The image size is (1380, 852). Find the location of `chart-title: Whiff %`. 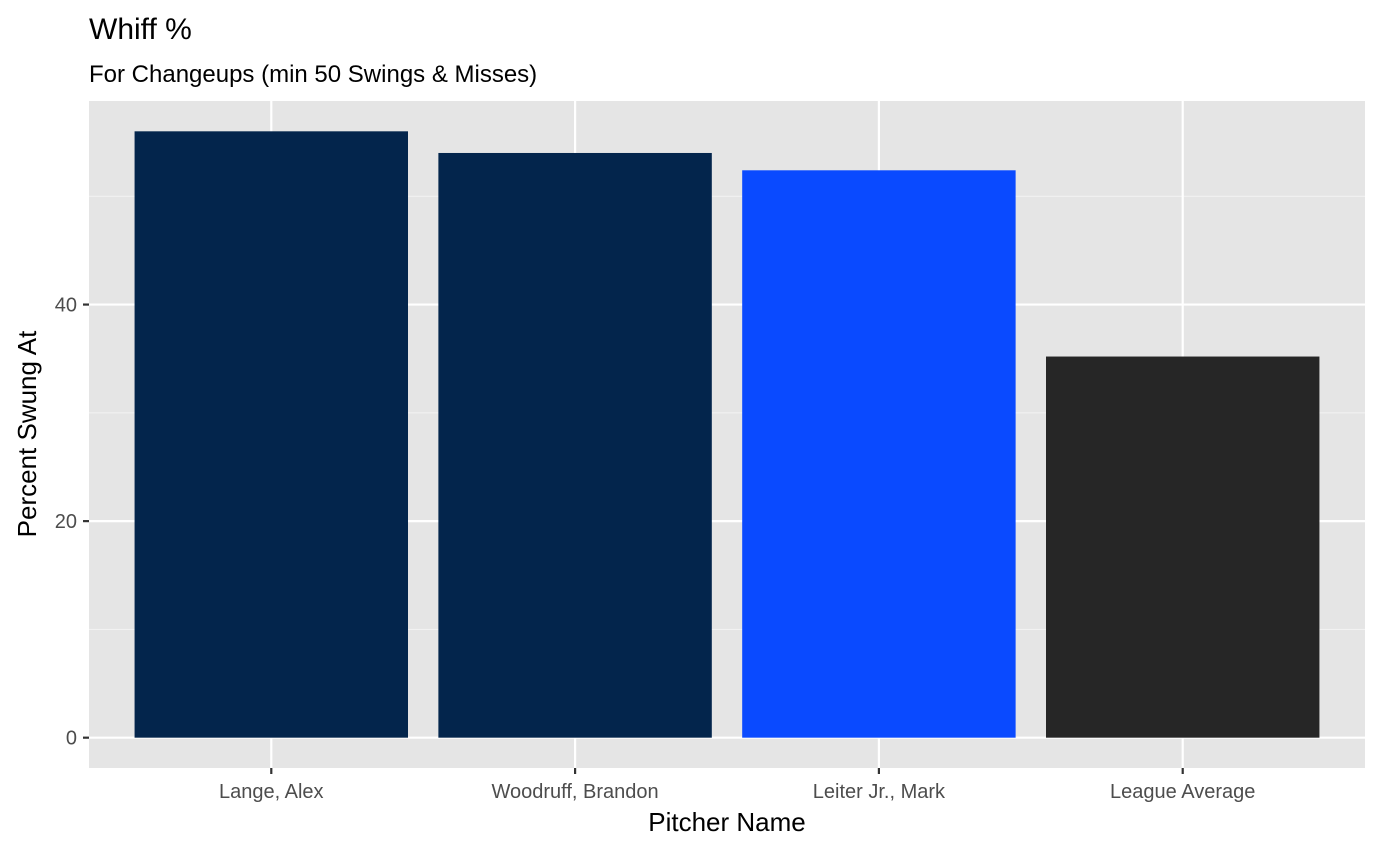

chart-title: Whiff % is located at coordinates (140, 29).